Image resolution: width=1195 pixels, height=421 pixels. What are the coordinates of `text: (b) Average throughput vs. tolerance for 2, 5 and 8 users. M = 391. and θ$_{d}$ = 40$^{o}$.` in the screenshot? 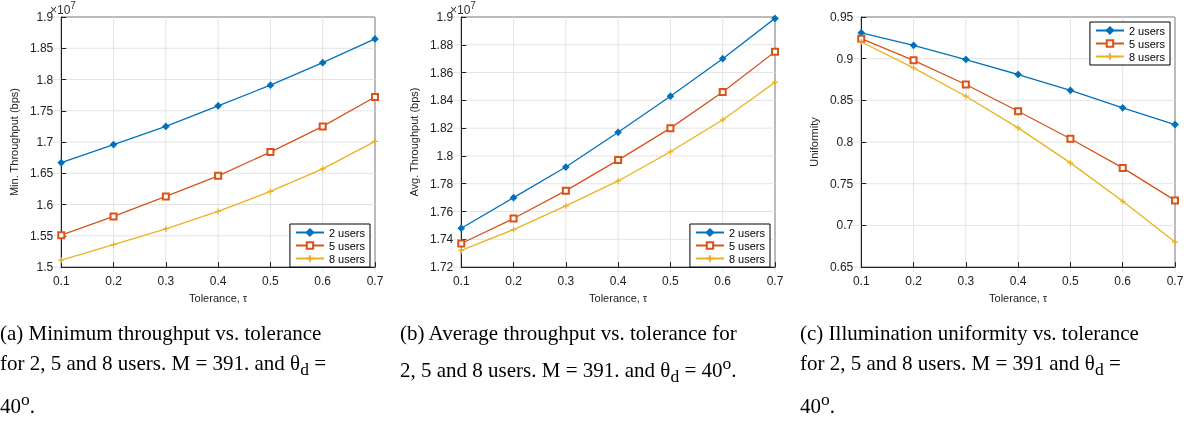 It's located at (569, 354).